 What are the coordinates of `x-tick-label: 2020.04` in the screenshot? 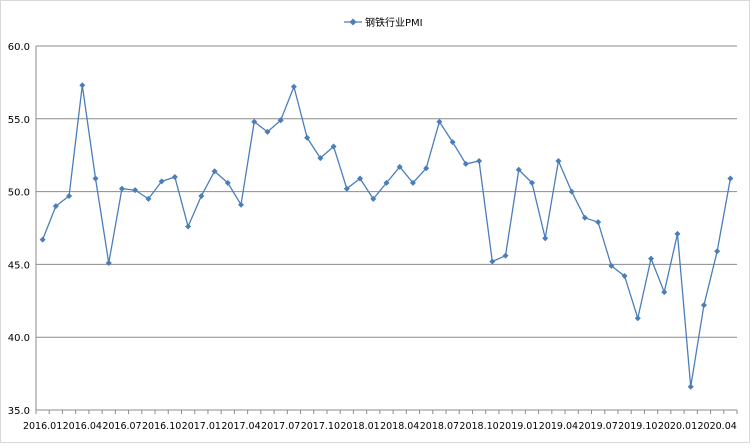 It's located at (717, 426).